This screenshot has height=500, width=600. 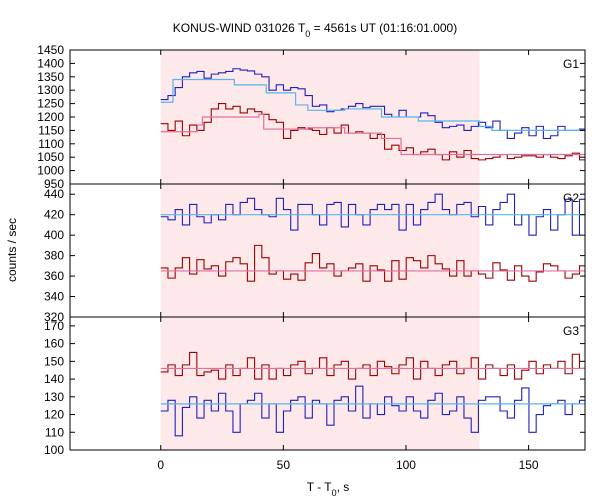 I want to click on panel-g1-y-tick-label: 1050, so click(x=50, y=157).